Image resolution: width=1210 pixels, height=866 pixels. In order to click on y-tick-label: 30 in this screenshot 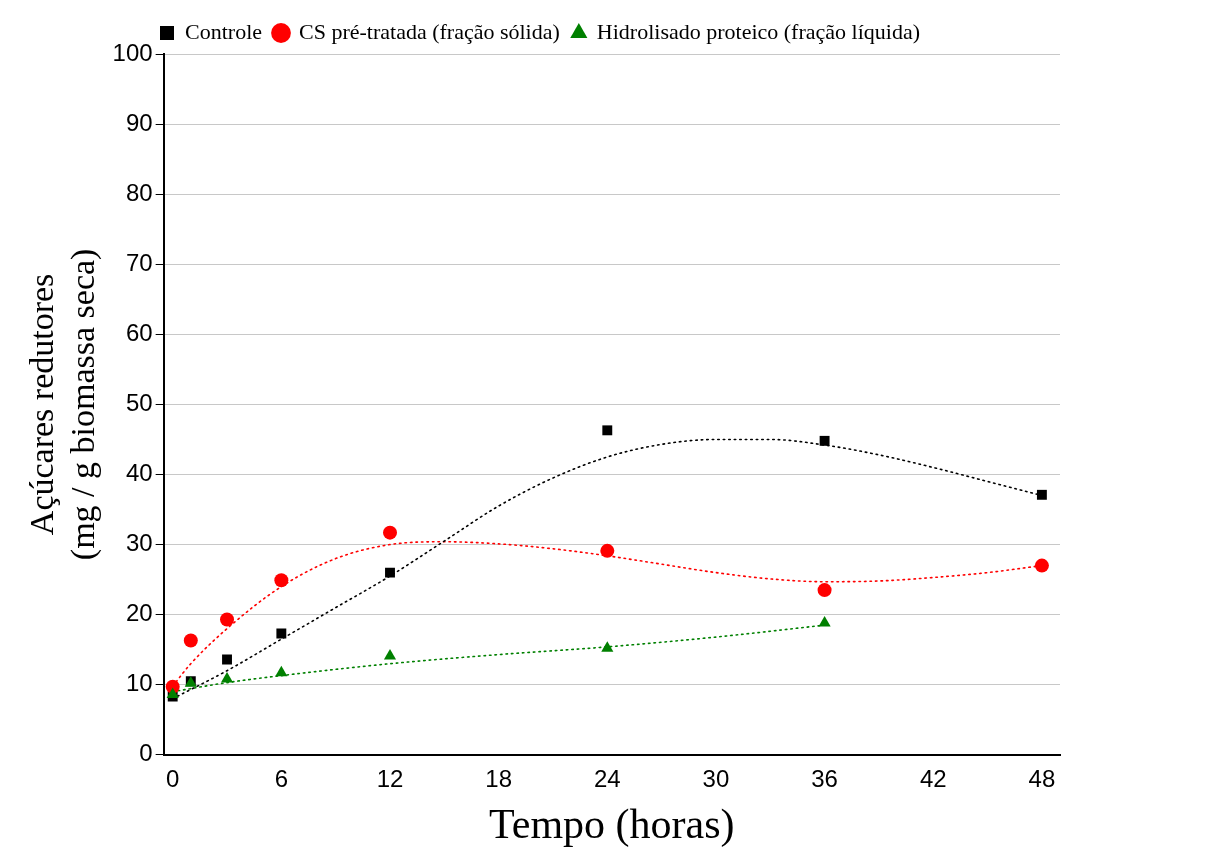, I will do `click(139, 543)`.